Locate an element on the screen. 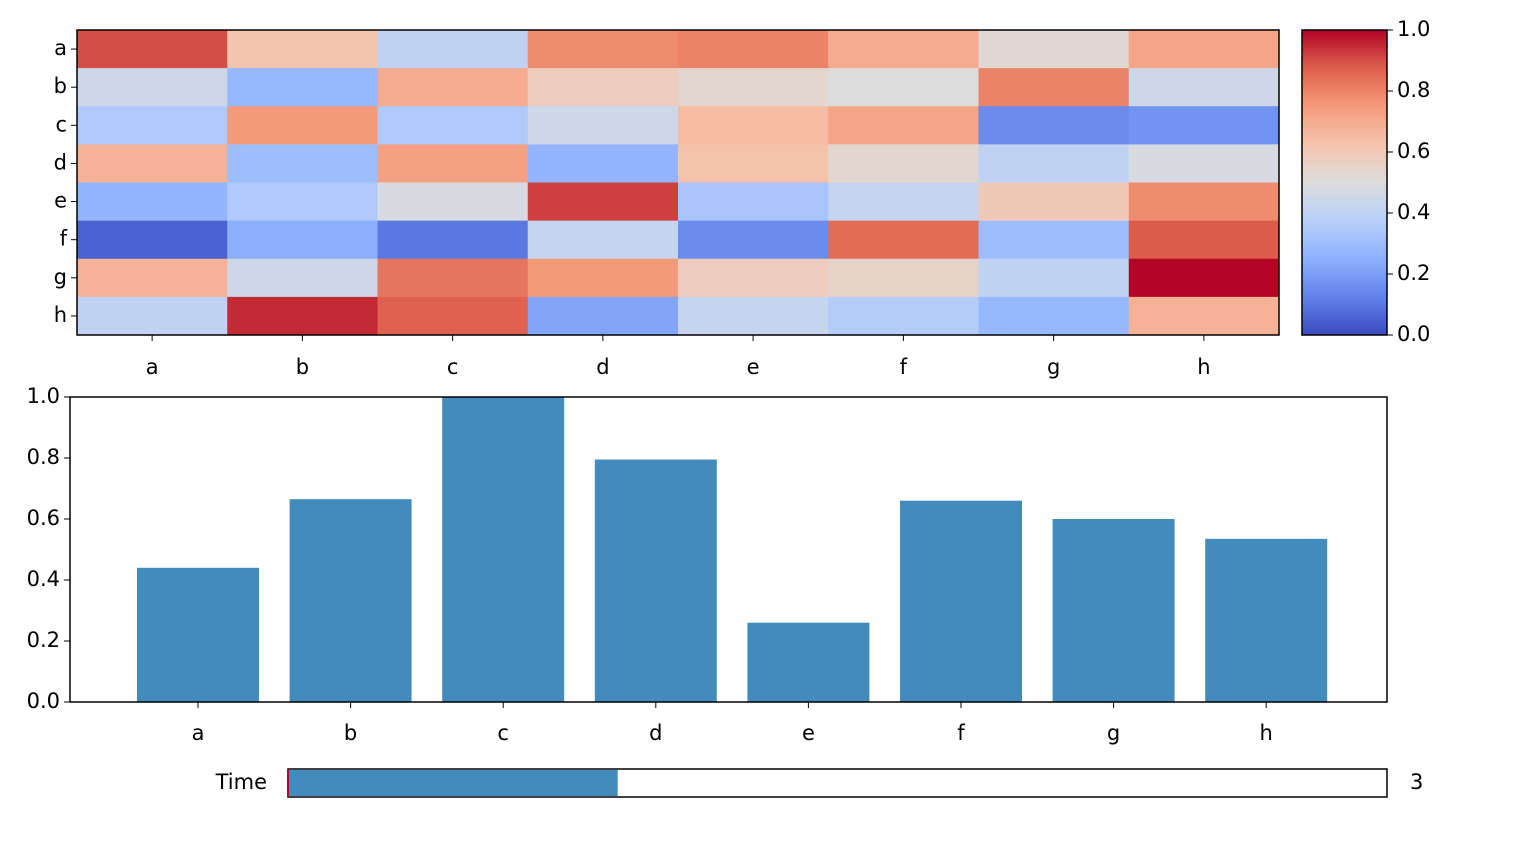 The height and width of the screenshot is (868, 1522). time-slider is located at coordinates (837, 783).